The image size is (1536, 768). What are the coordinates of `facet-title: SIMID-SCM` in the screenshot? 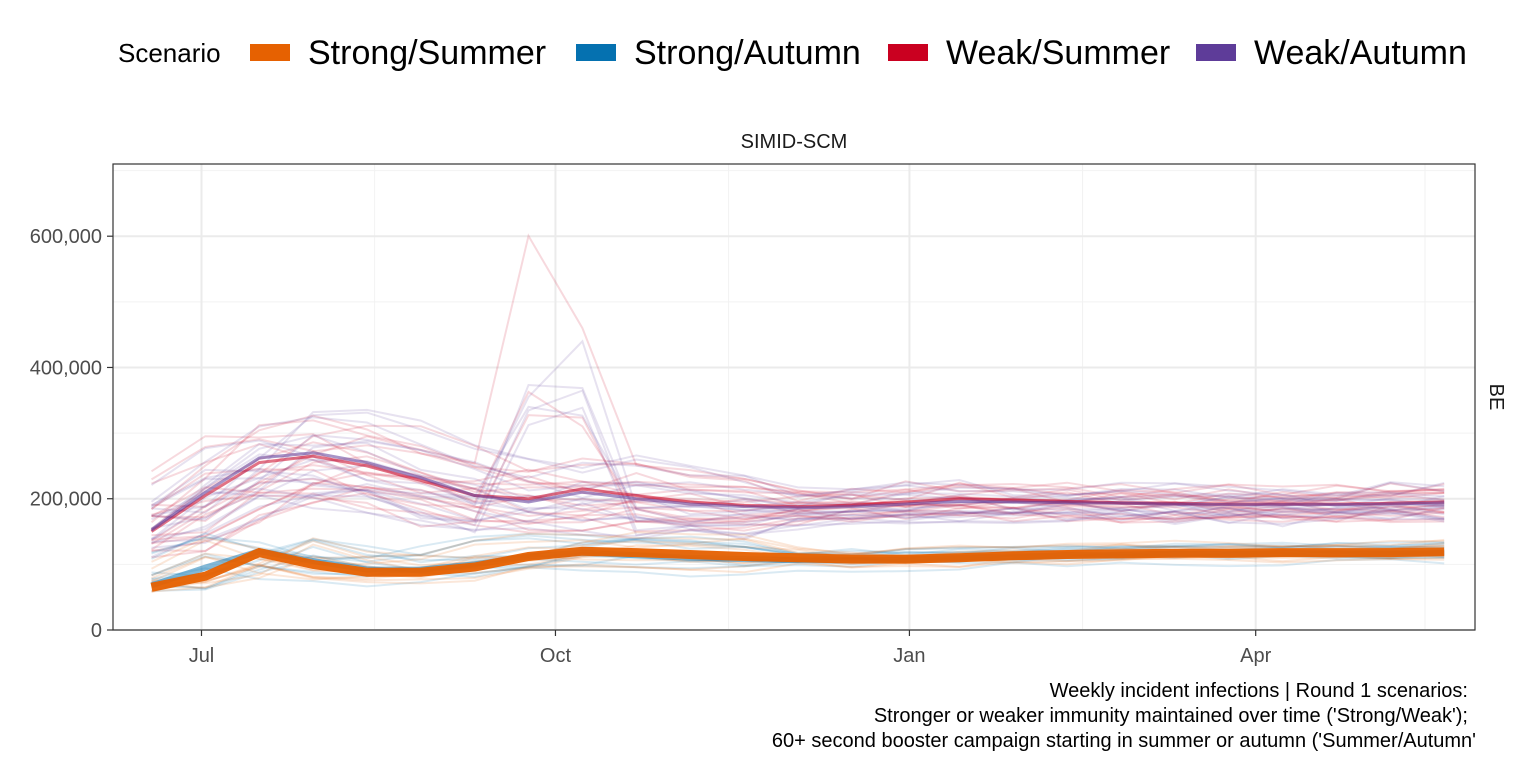 It's located at (794, 142).